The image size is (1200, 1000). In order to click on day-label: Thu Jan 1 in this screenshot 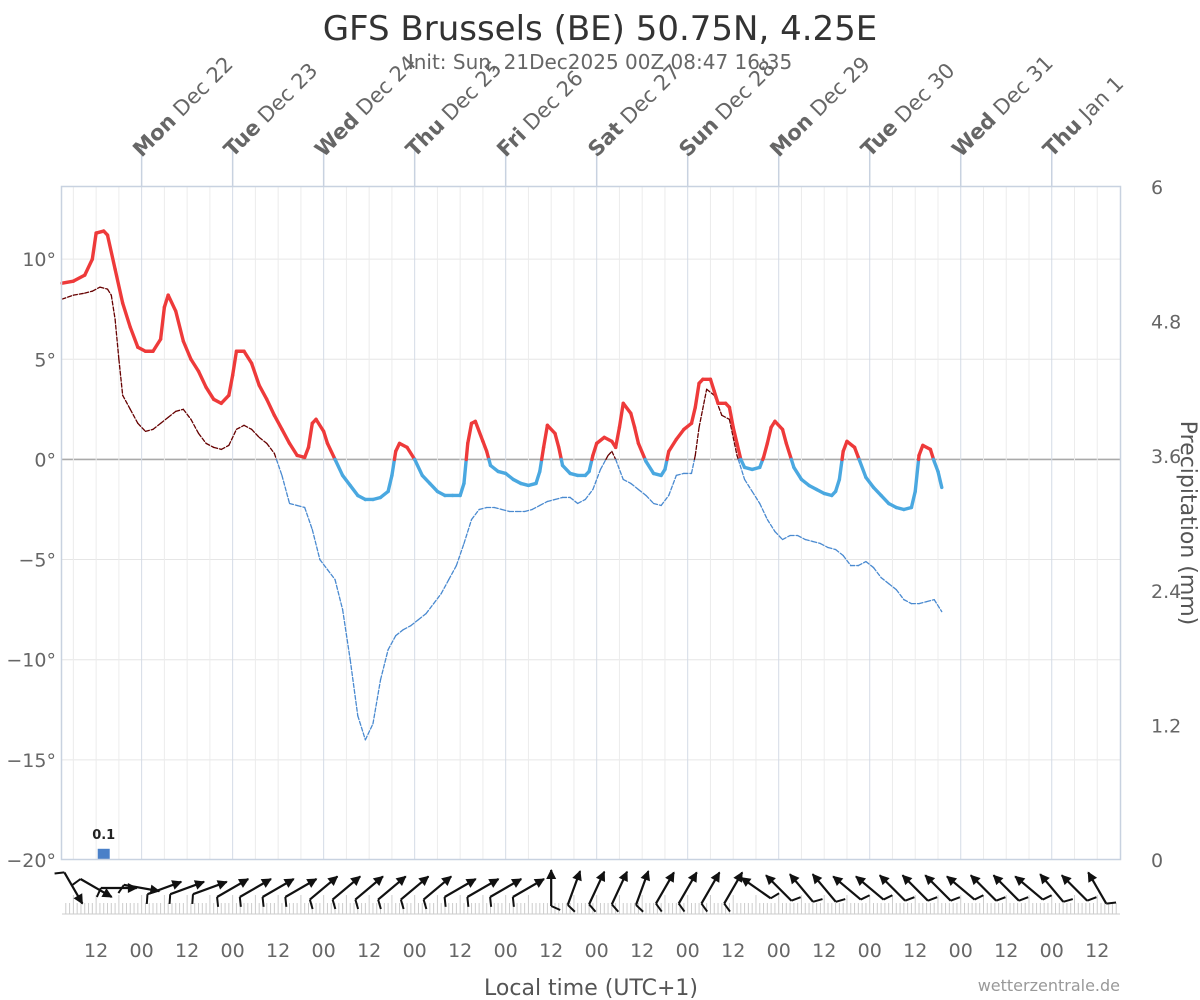, I will do `click(1083, 117)`.